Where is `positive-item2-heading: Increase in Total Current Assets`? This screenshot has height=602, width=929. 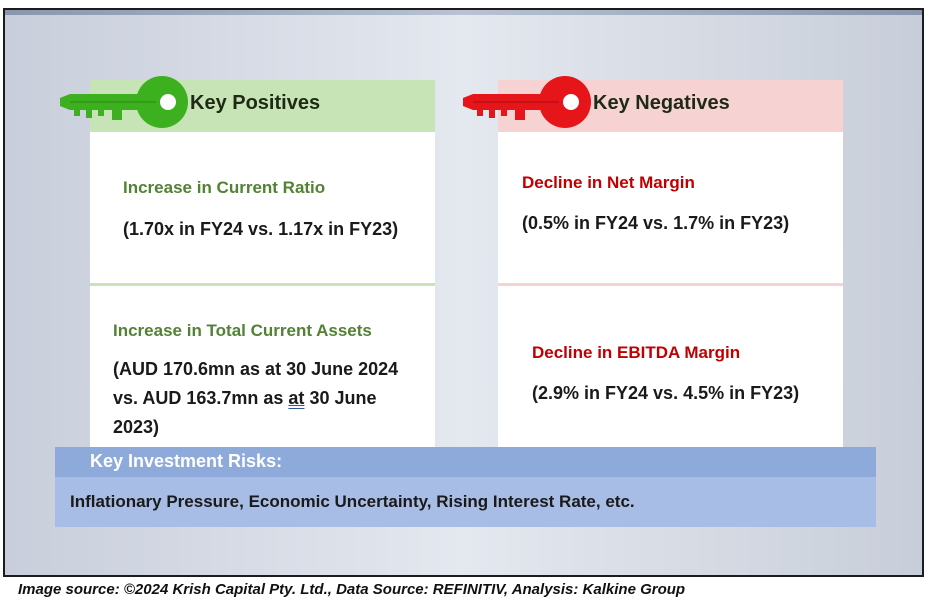 positive-item2-heading: Increase in Total Current Assets is located at coordinates (242, 330).